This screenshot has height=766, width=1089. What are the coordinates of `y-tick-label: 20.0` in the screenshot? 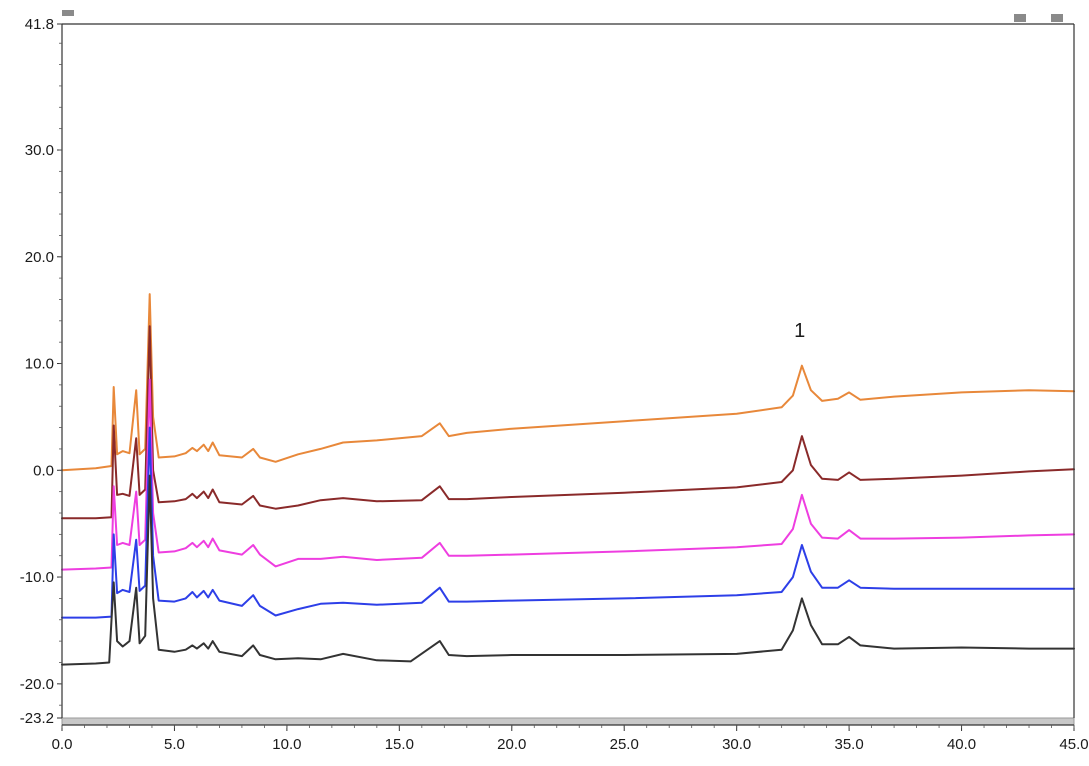 It's located at (39, 257).